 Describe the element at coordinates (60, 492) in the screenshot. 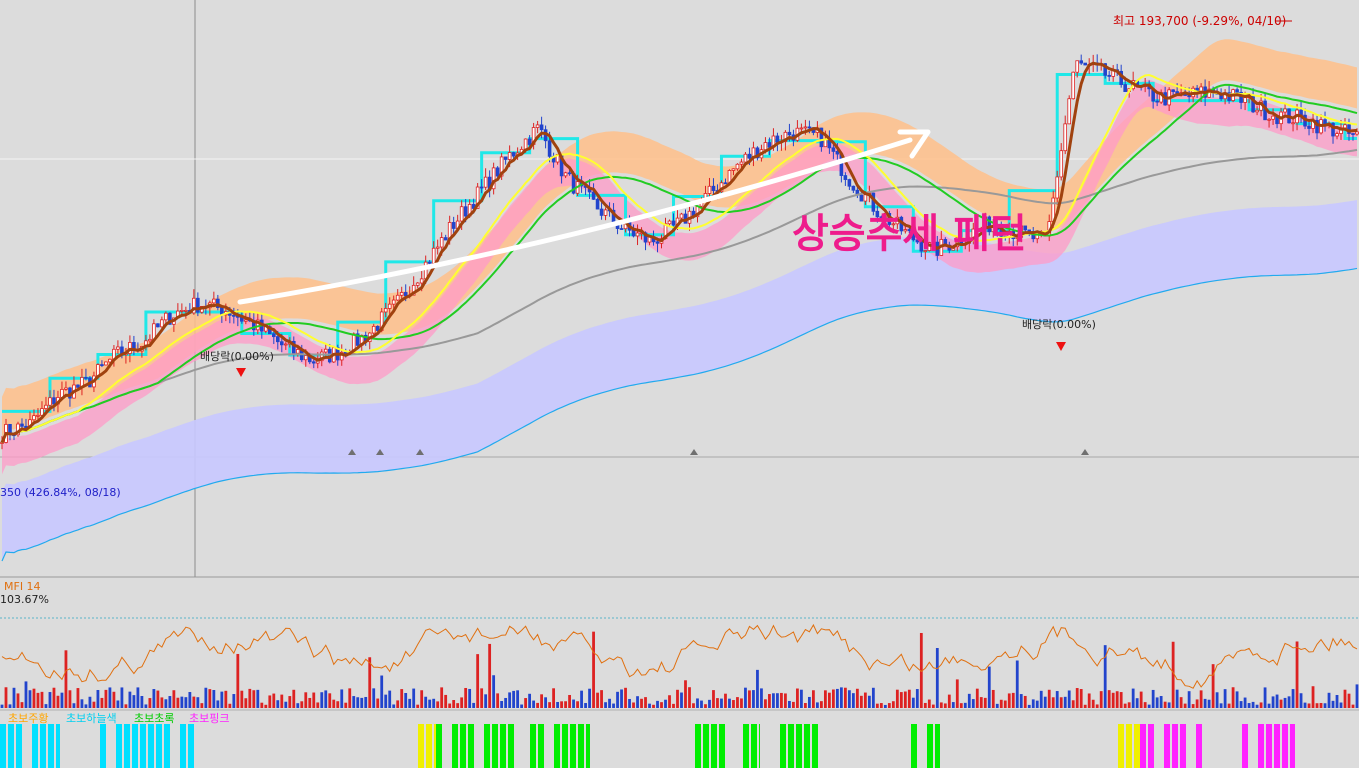

I see `low-label: 350 (426.84%, 08/18)` at that location.